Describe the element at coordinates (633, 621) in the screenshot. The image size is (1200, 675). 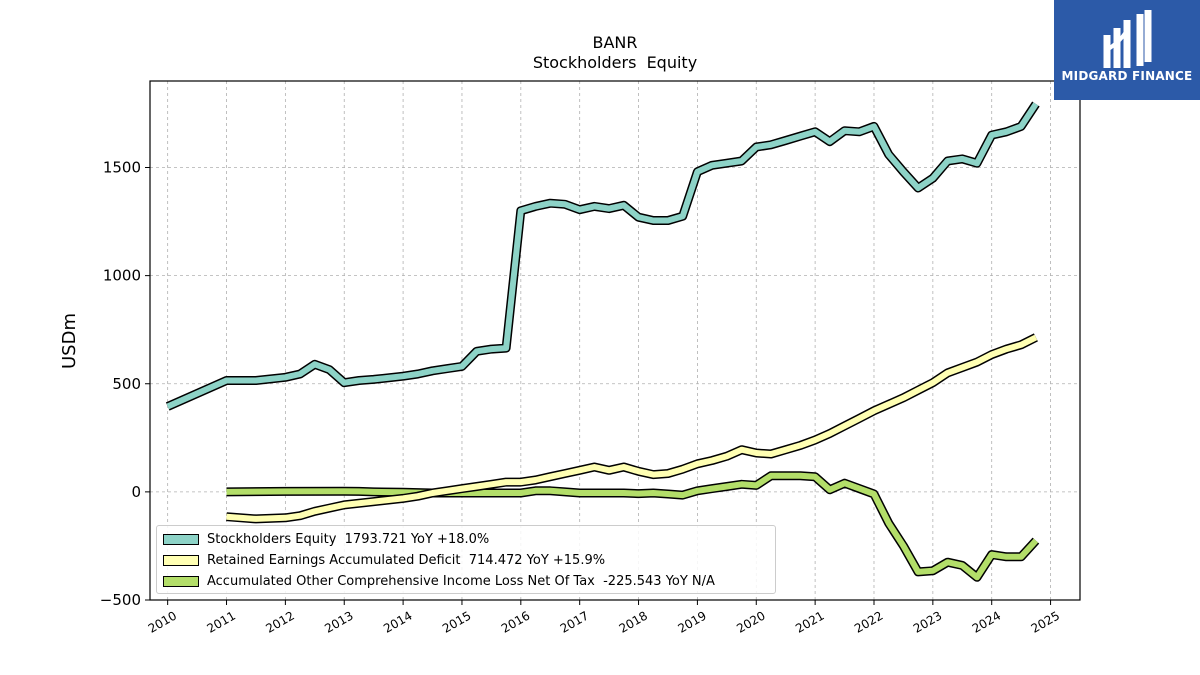
I see `x-tick-label: 2018` at that location.